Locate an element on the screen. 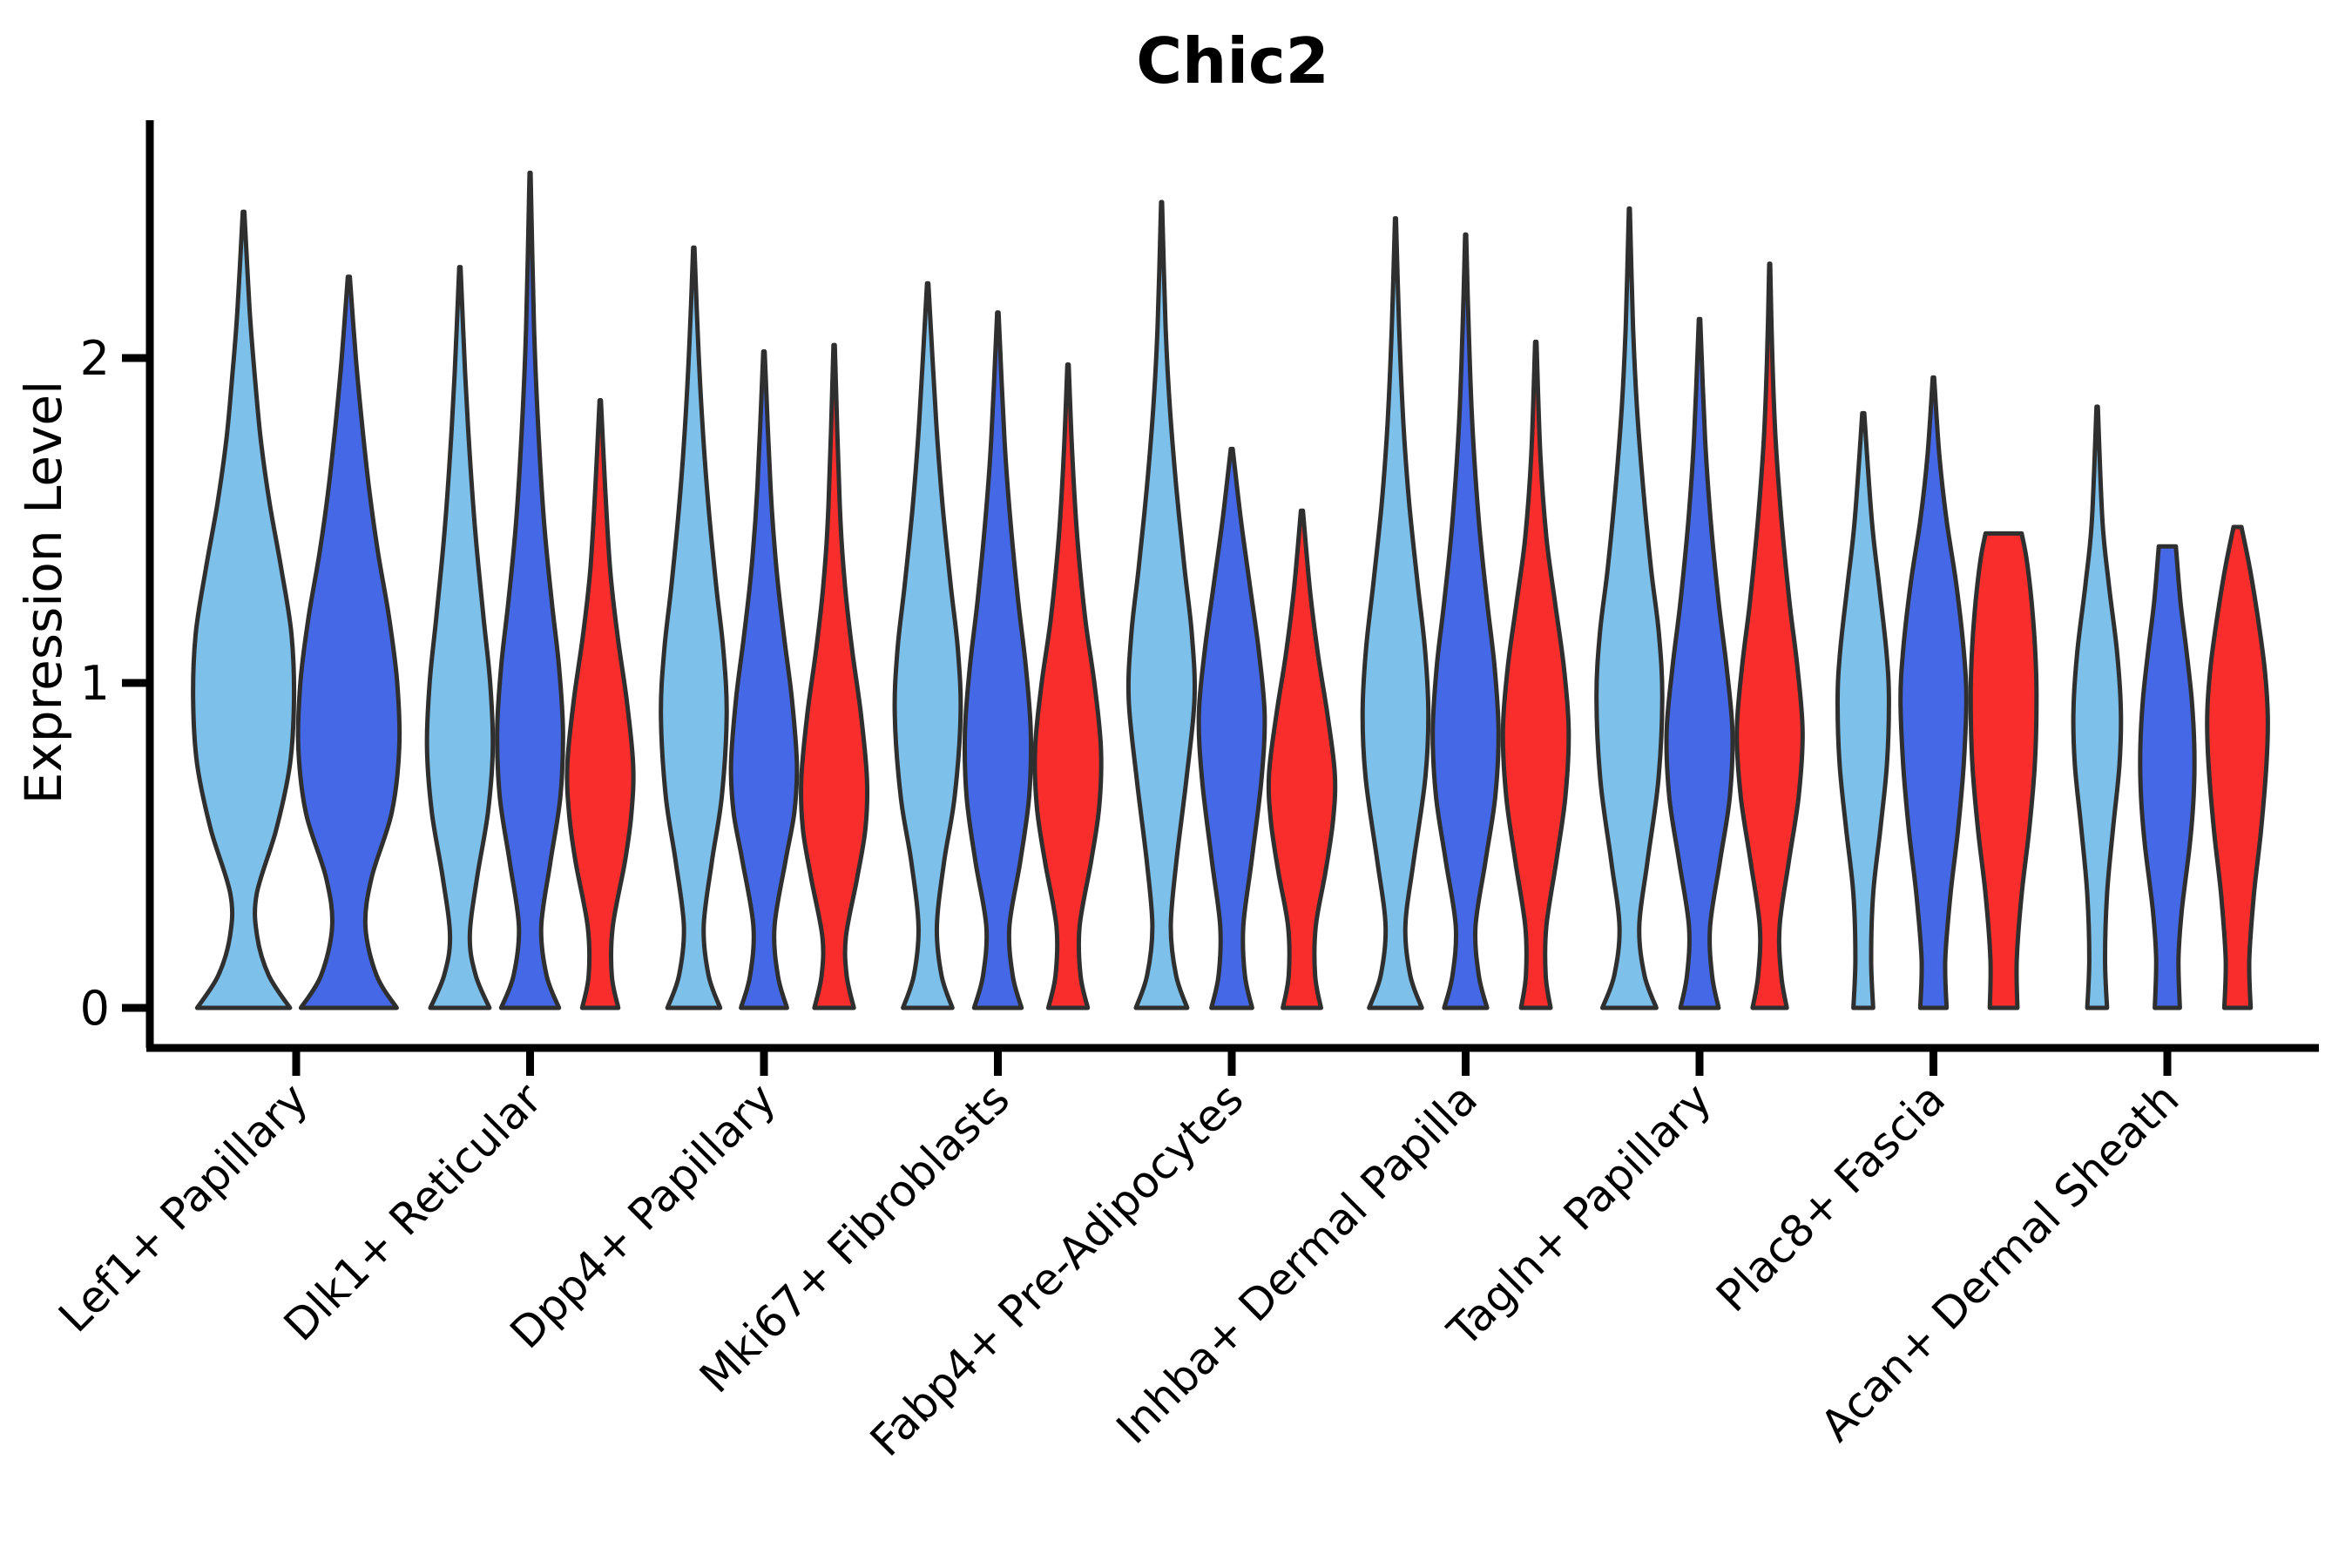 Image resolution: width=2352 pixels, height=1568 pixels. violin-dlk1-royal-blue is located at coordinates (530, 590).